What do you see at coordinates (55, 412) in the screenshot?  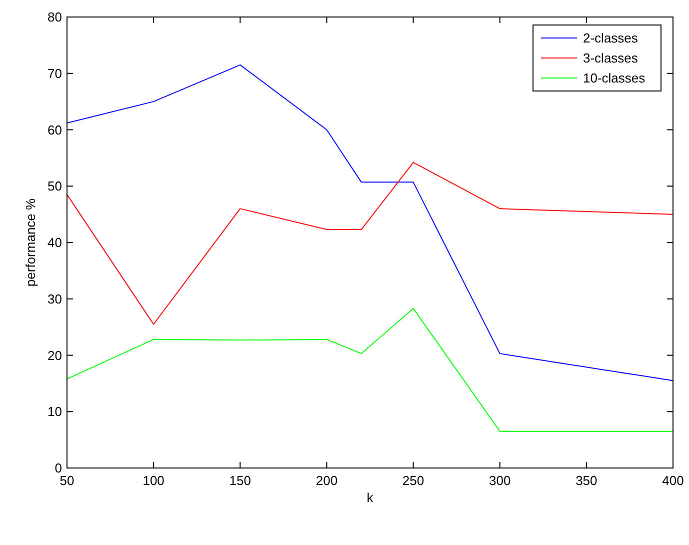 I see `y-tick-label: 10` at bounding box center [55, 412].